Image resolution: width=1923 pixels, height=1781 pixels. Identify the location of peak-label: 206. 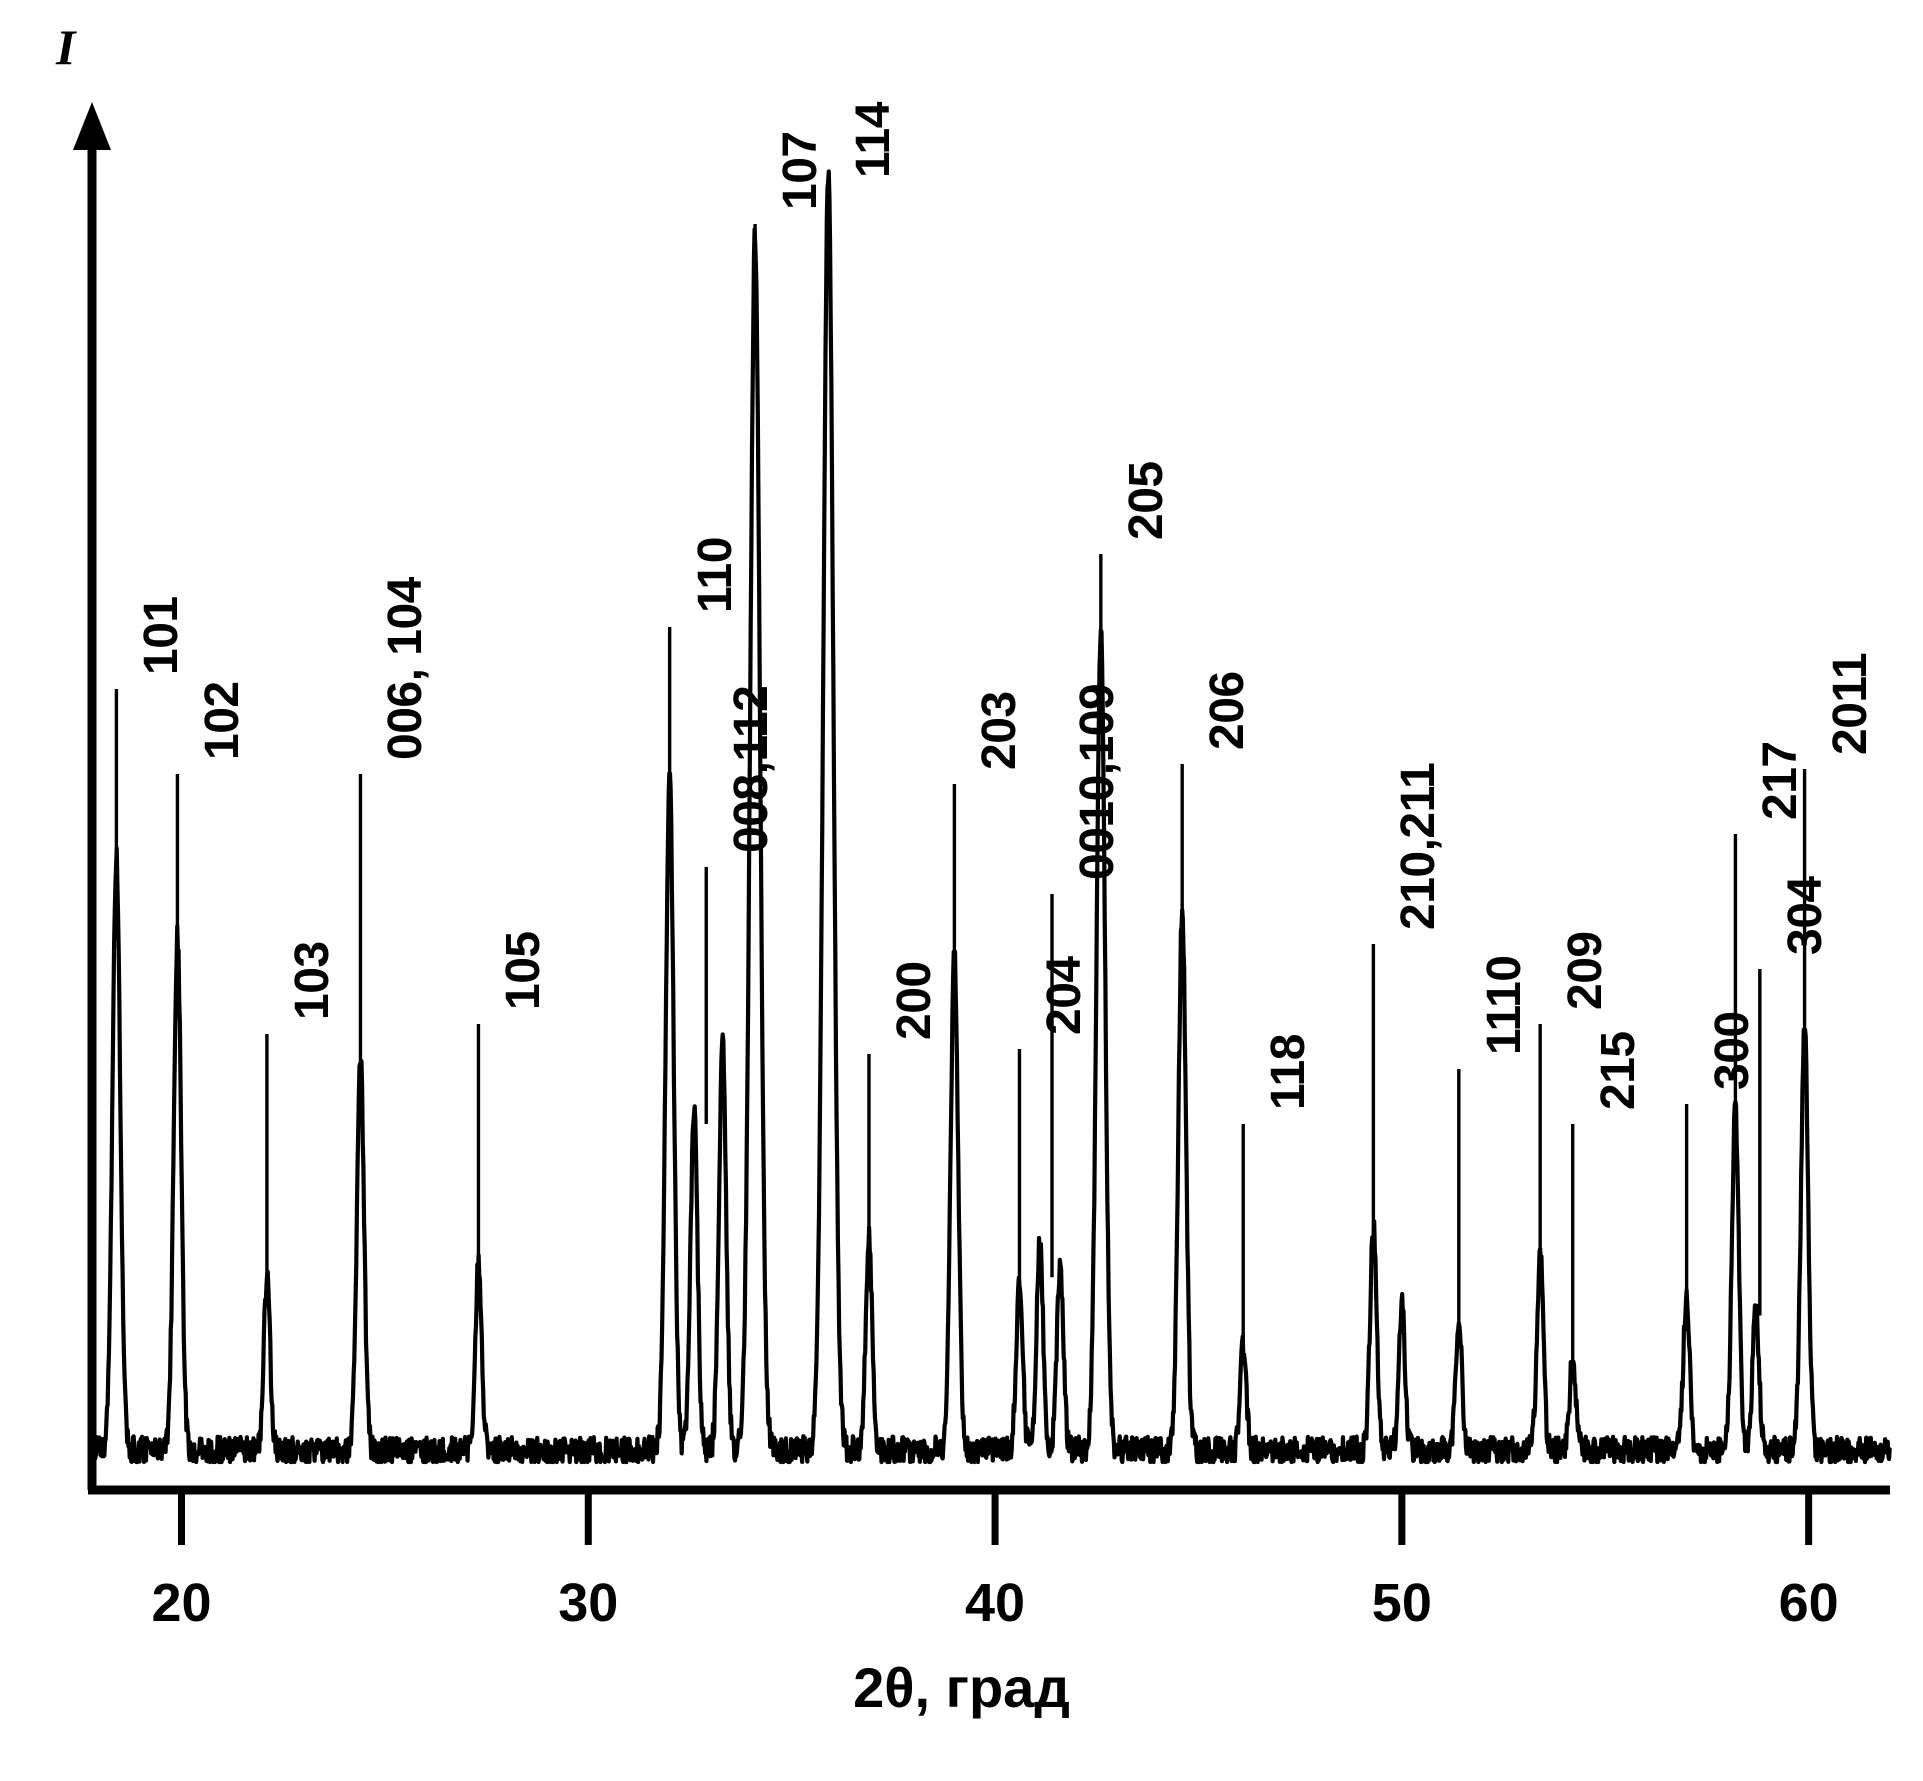
(1228, 710).